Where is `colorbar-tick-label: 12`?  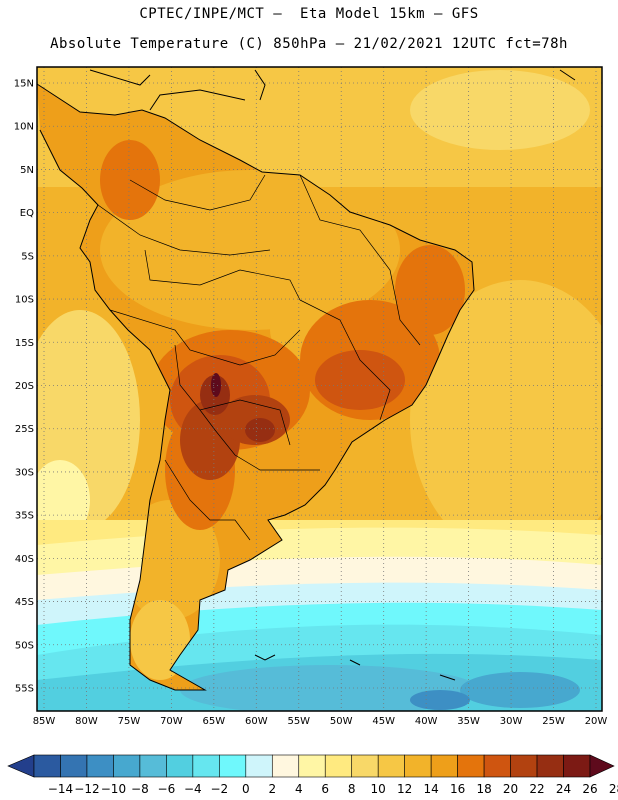
colorbar-tick-label: 12 is located at coordinates (404, 789).